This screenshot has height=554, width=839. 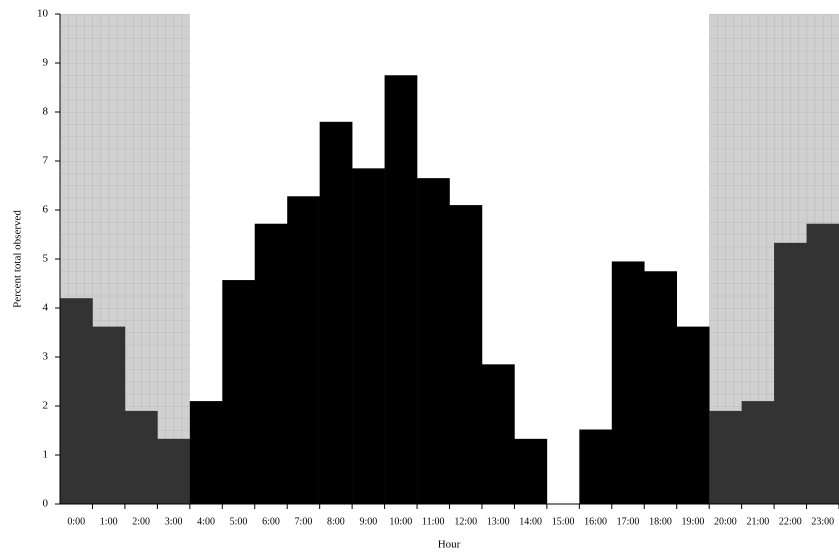 I want to click on x-tick-label: 5:00, so click(x=239, y=521).